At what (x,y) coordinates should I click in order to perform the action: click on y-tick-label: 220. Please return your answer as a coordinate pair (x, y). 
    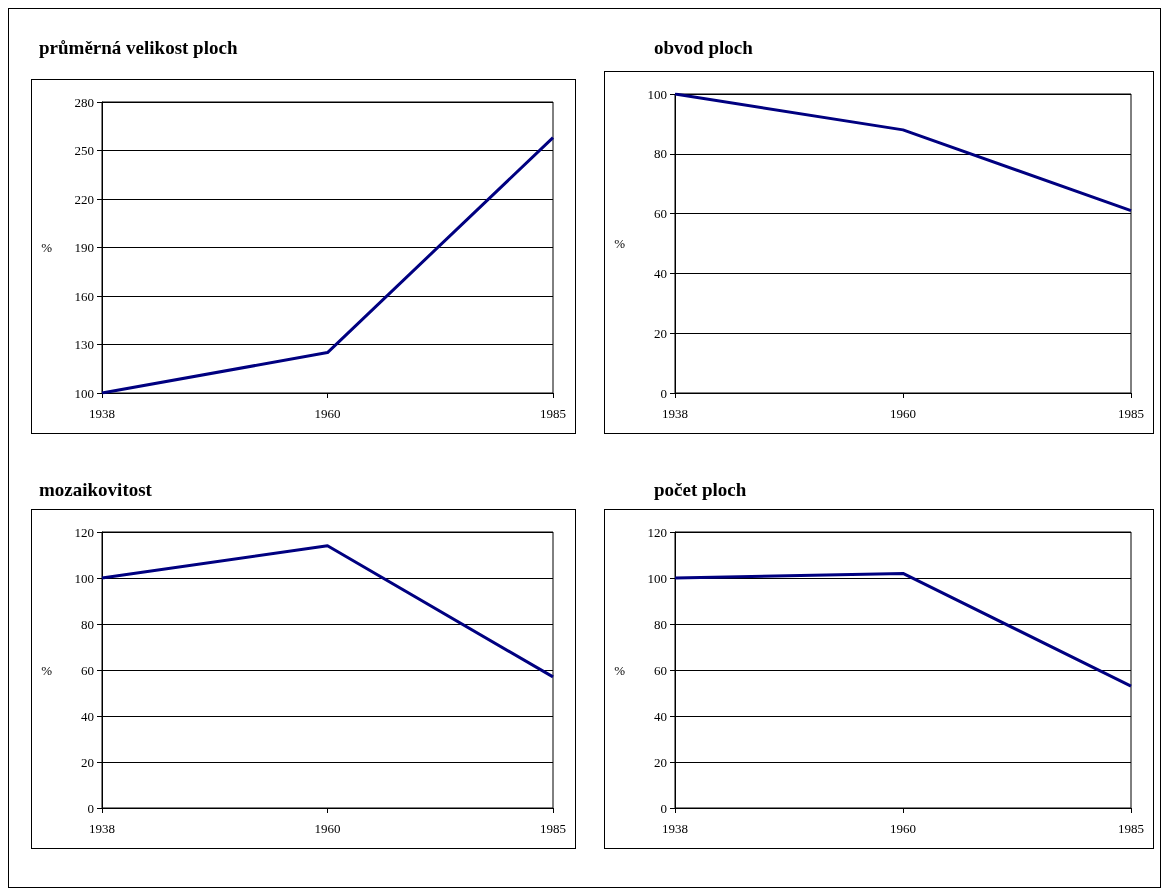
    Looking at the image, I should click on (84, 199).